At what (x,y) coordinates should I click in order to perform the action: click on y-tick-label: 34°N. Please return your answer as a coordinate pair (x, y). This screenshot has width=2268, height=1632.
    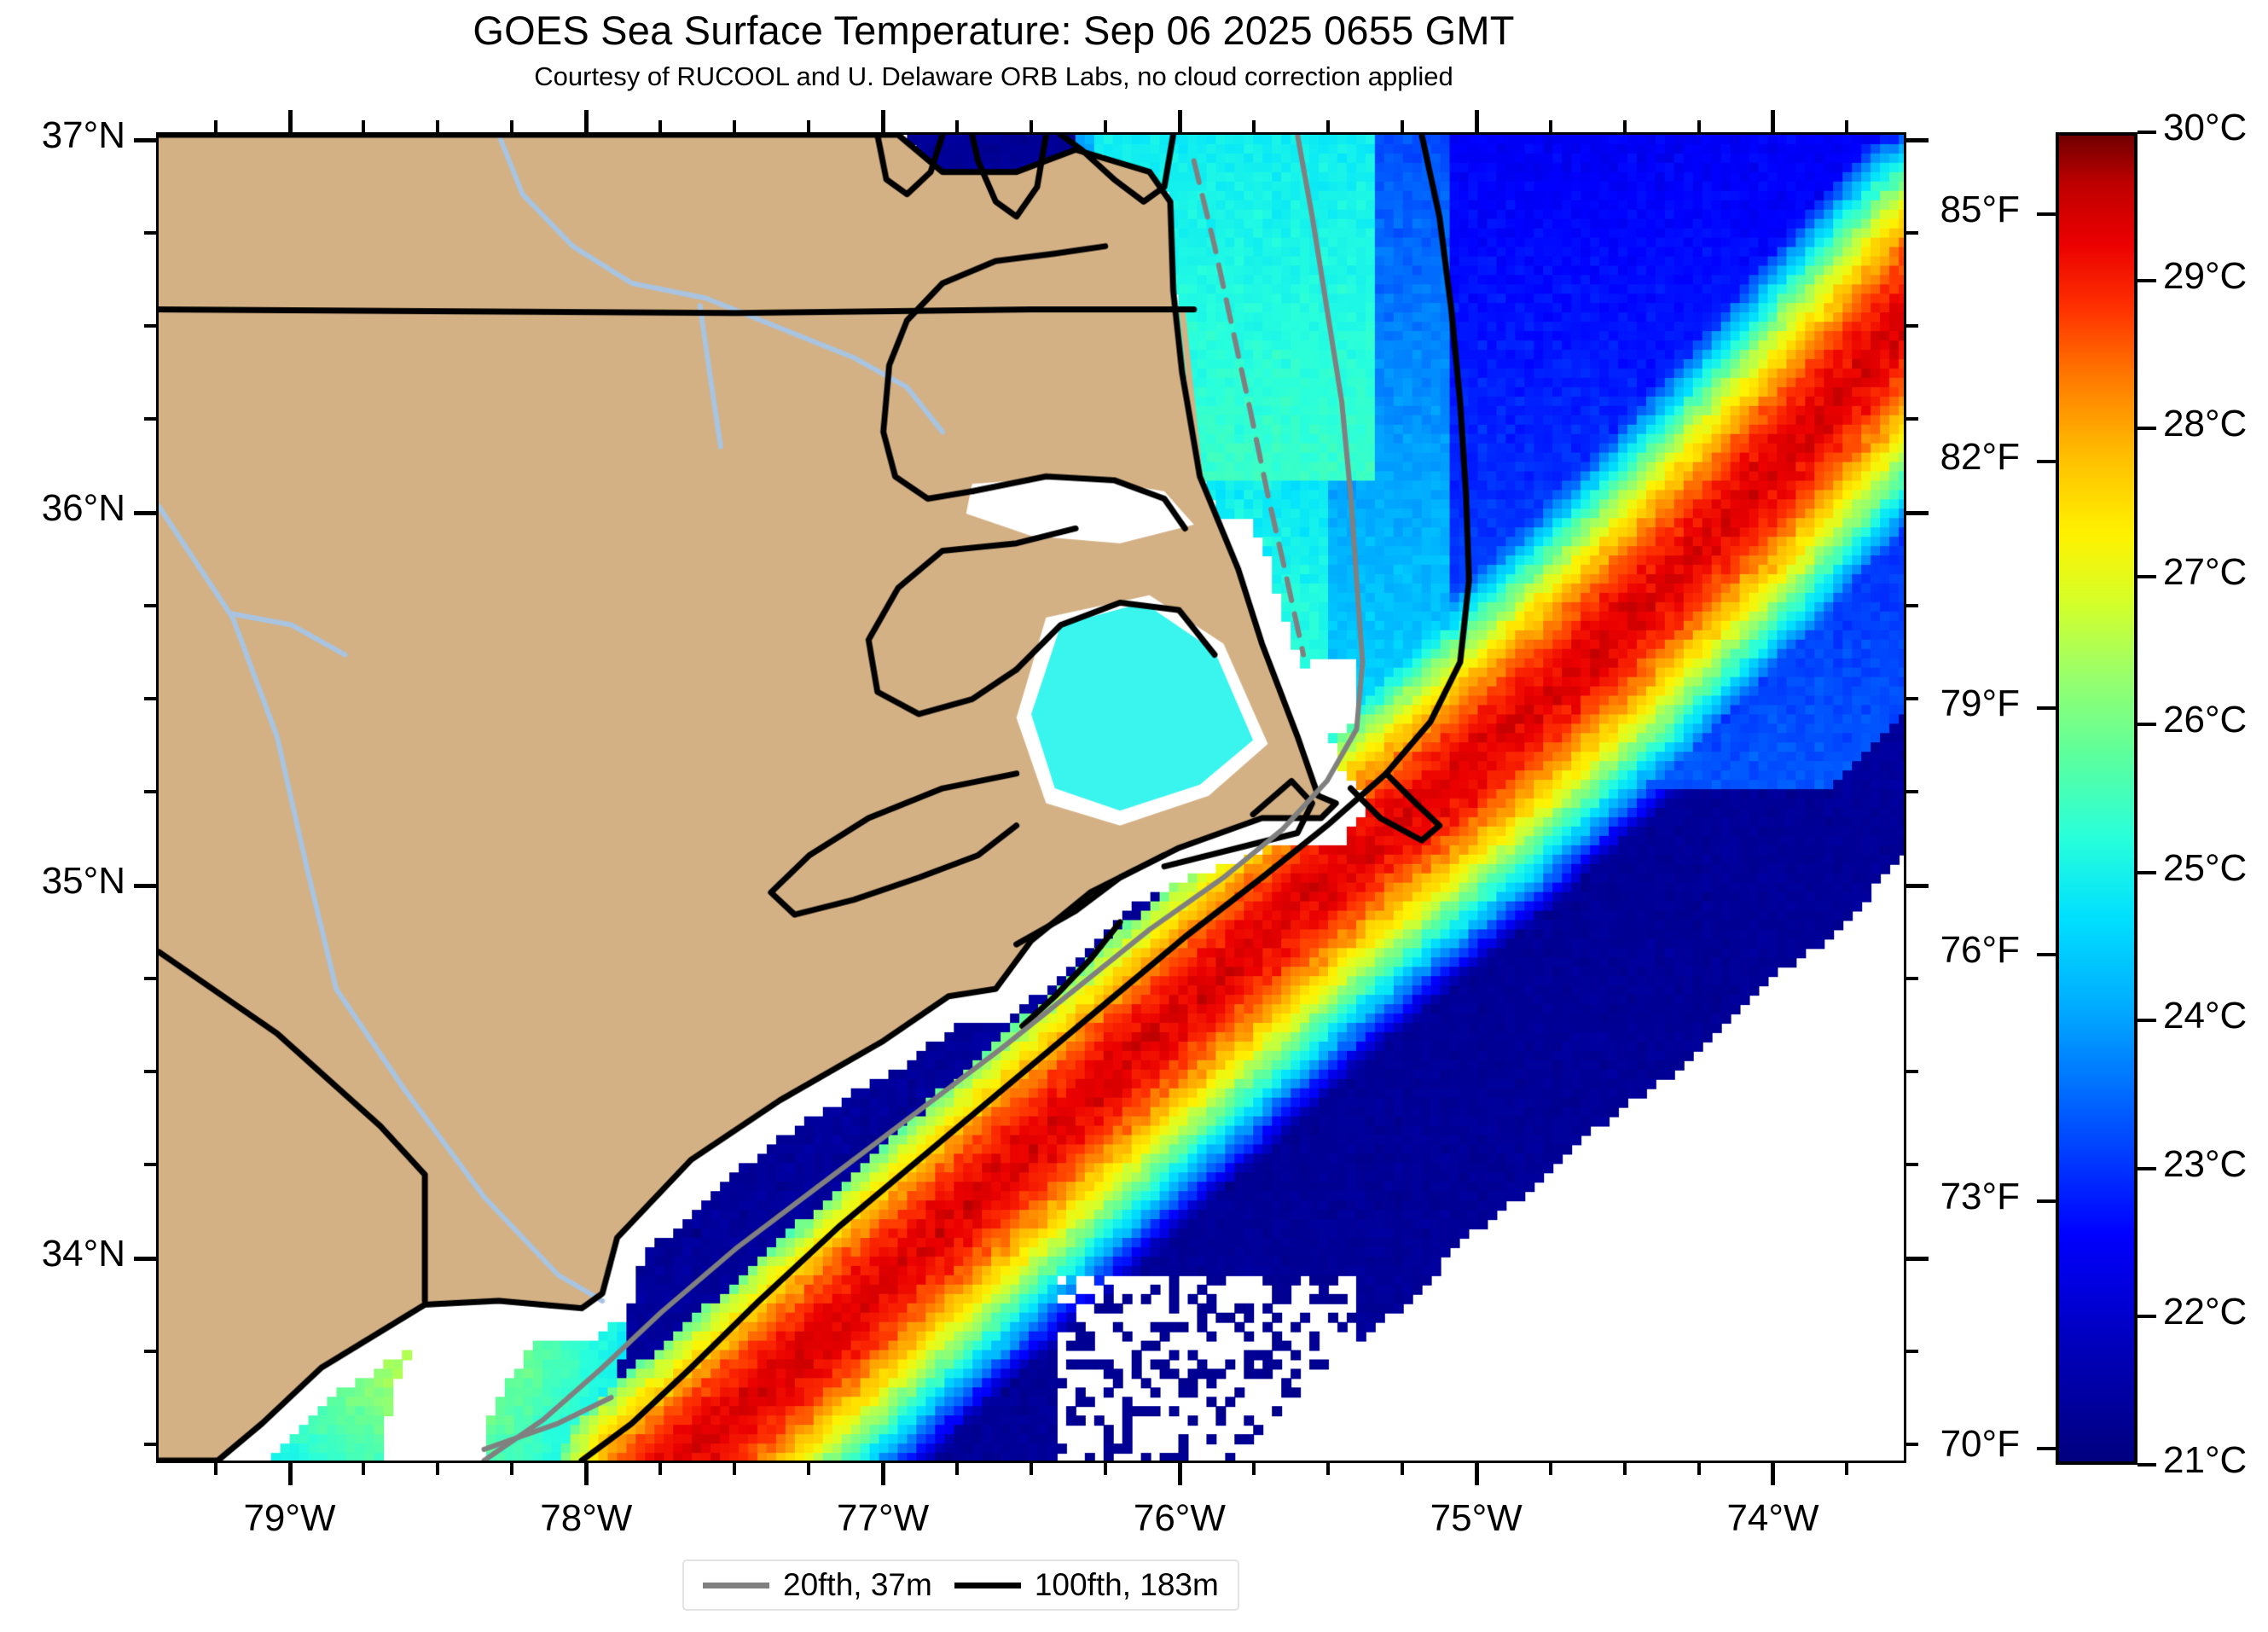
    Looking at the image, I should click on (83, 1253).